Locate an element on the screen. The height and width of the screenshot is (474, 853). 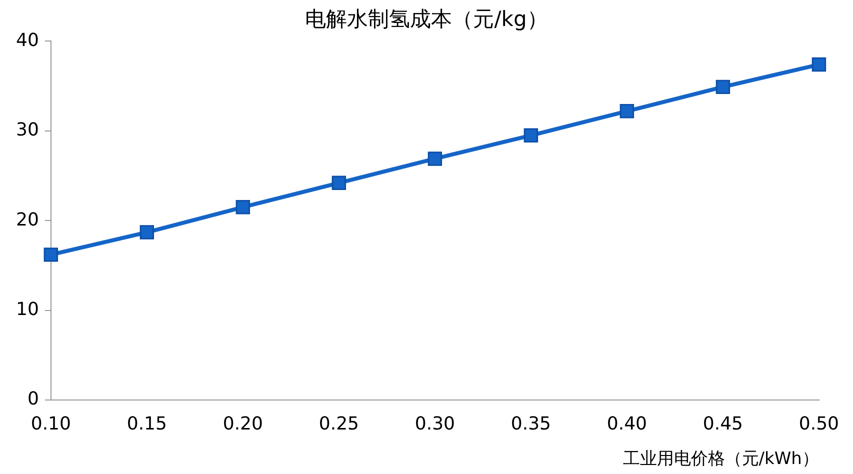
x-tick-label: 0.10 is located at coordinates (50, 423).